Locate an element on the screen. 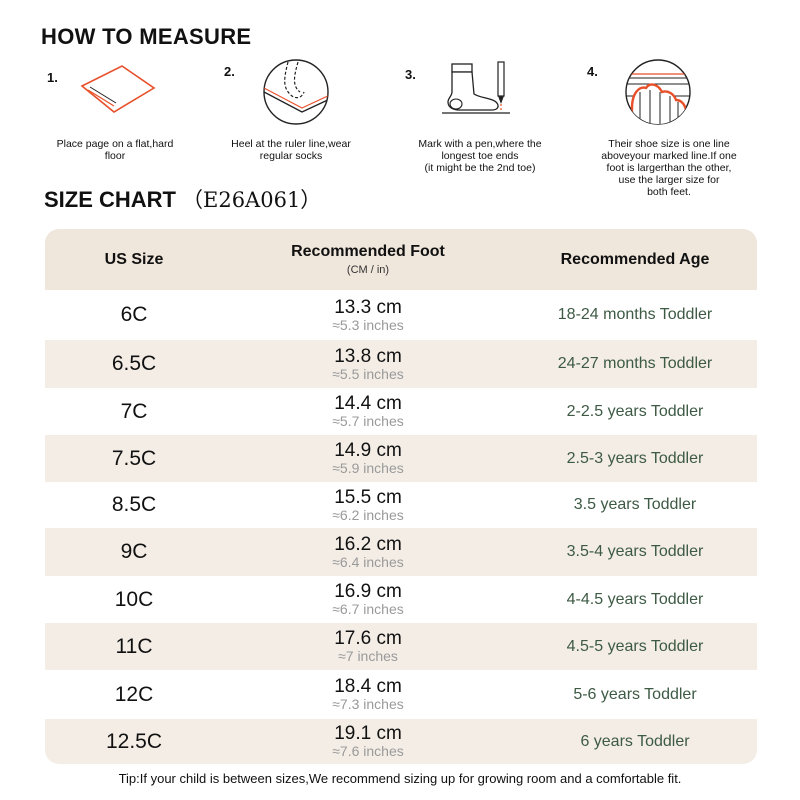  size-cell: 6.5C is located at coordinates (134, 363).